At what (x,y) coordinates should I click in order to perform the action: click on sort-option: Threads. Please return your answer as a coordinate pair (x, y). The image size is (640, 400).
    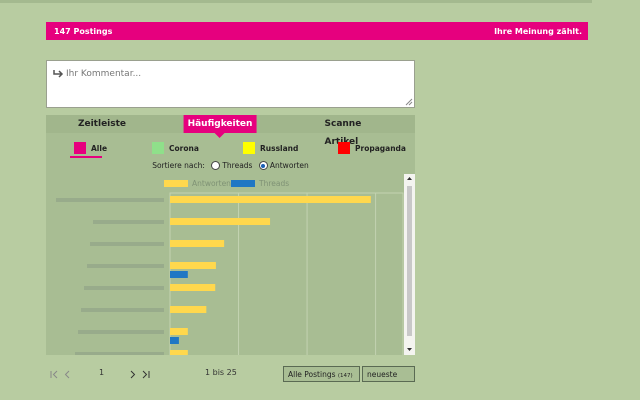
    Looking at the image, I should click on (237, 165).